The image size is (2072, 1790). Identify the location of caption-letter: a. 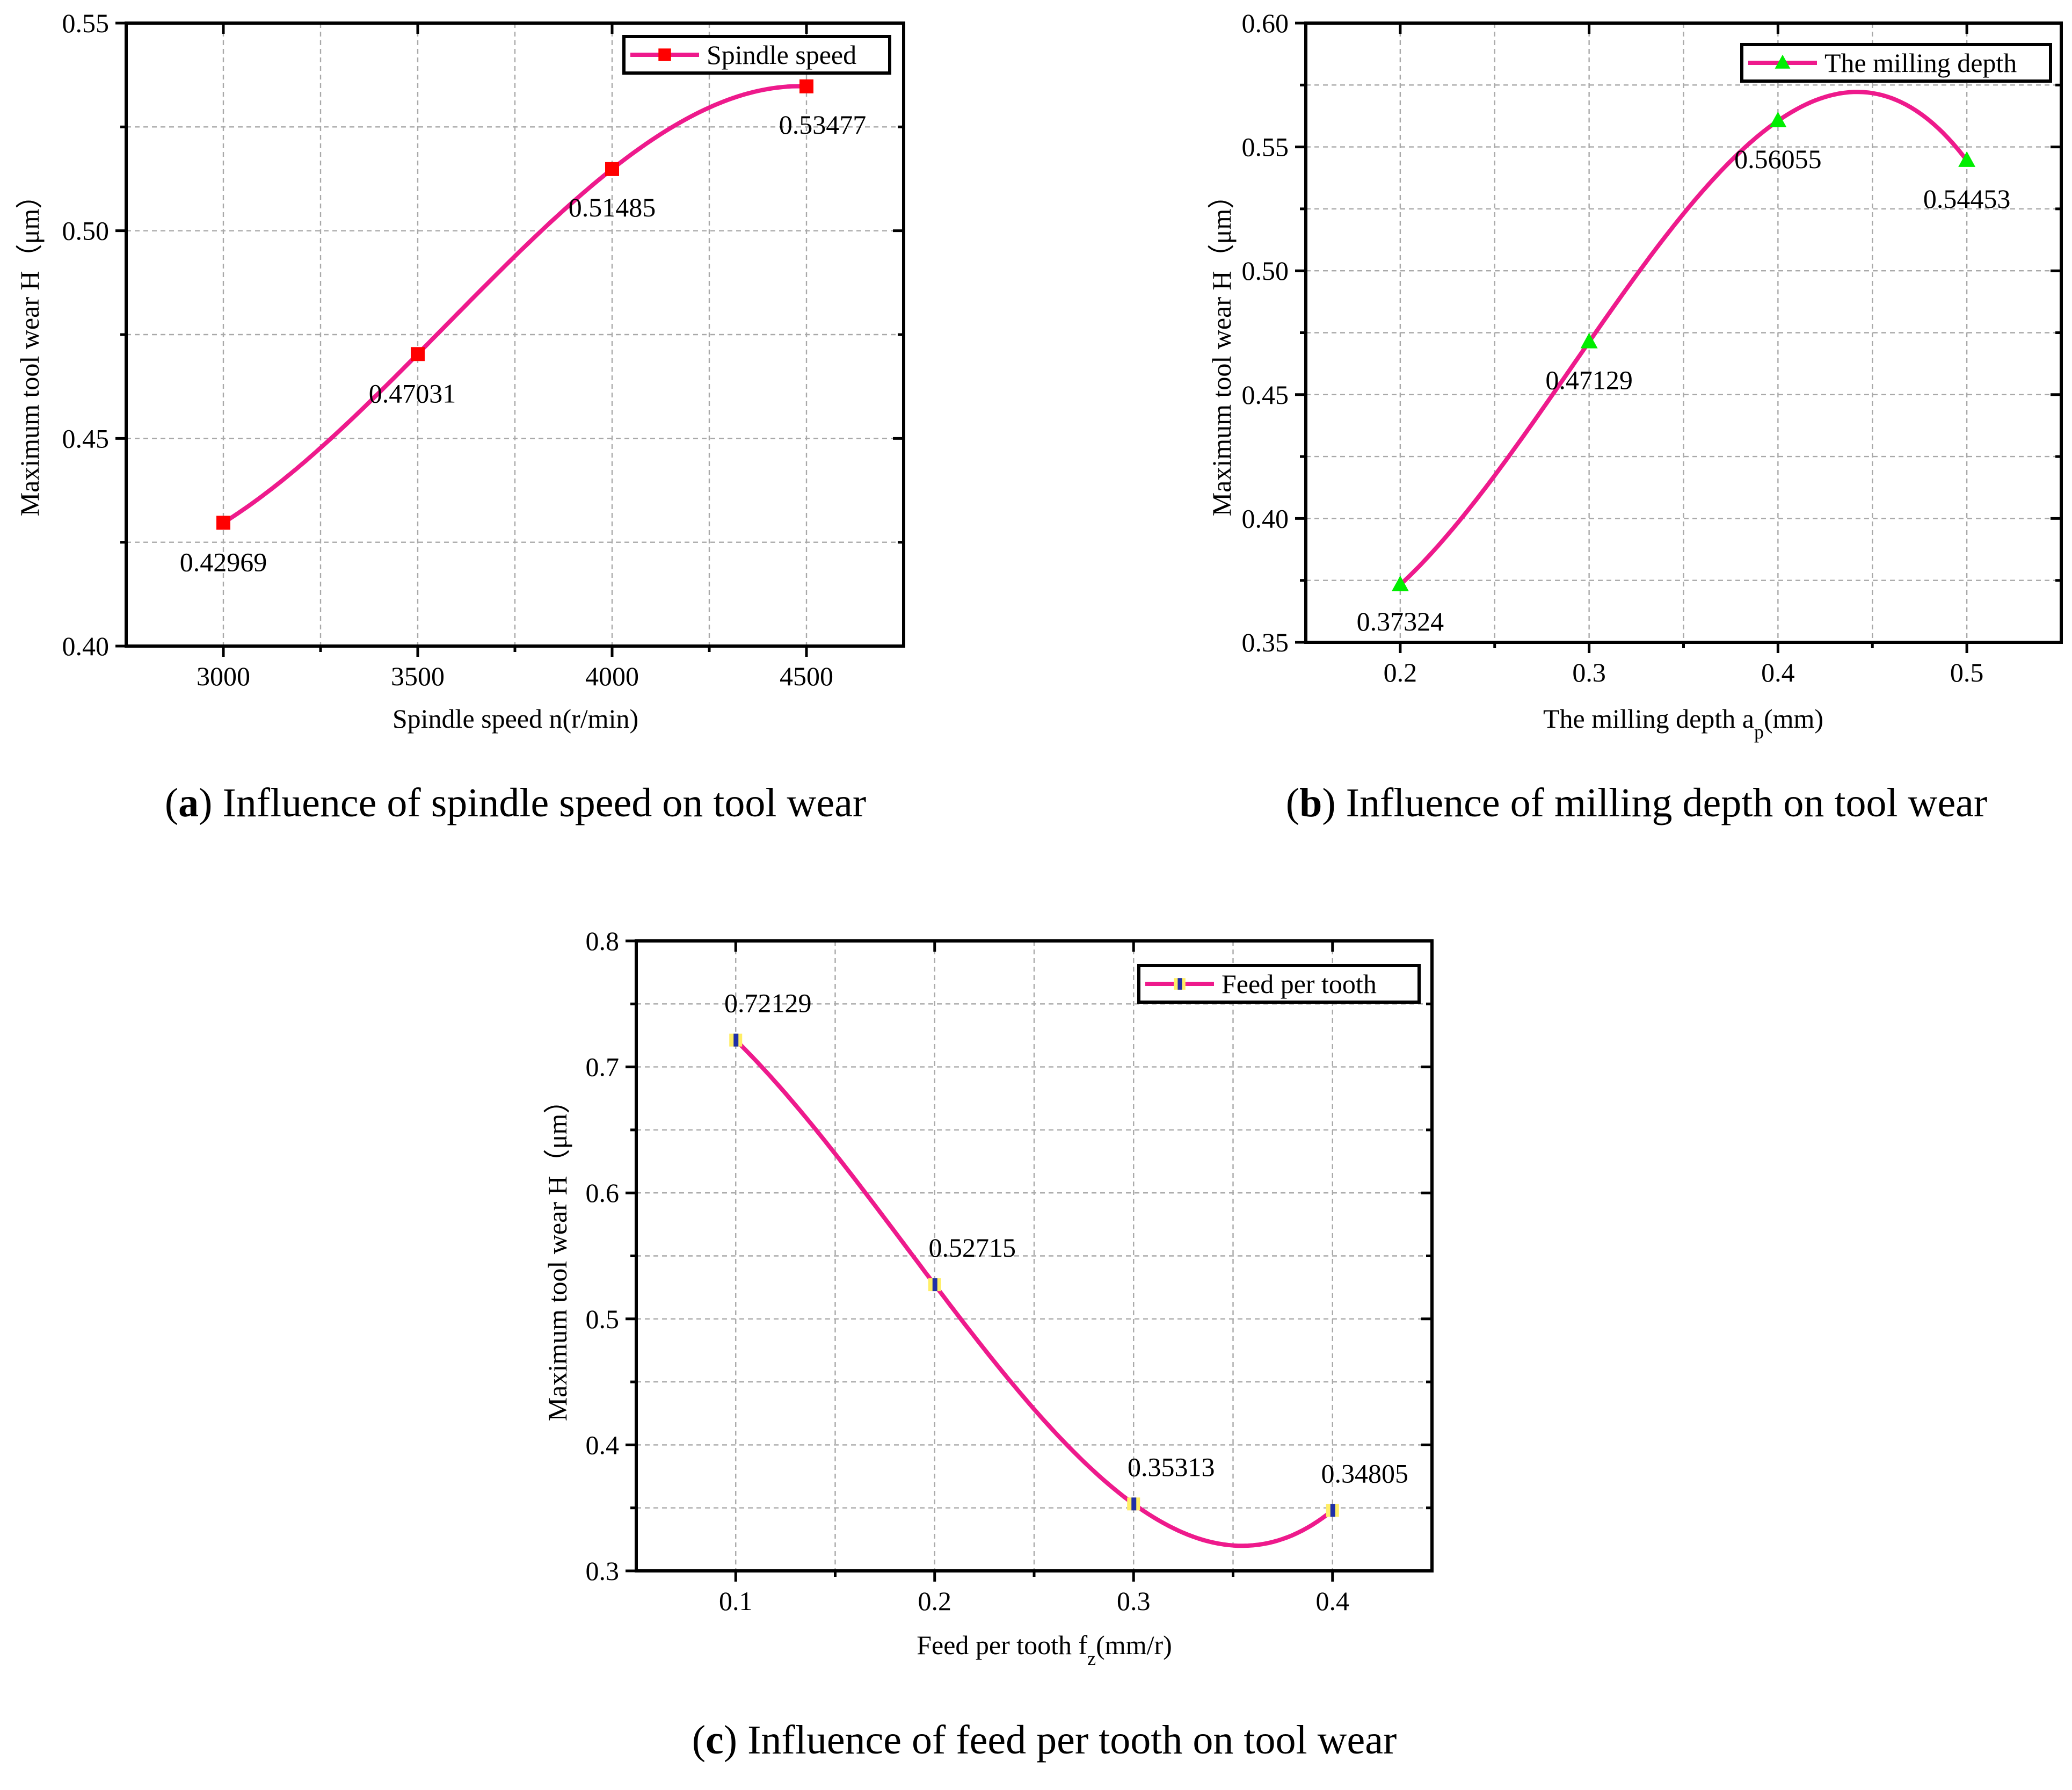
(188, 803).